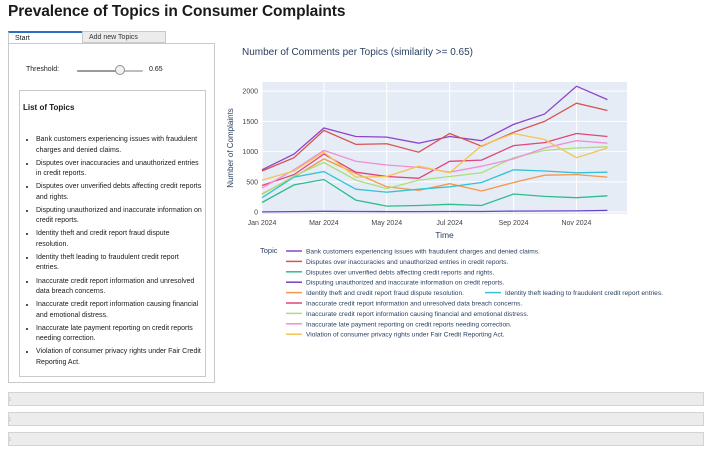  I want to click on tab-bar: Start Add new Topics, so click(112, 38).